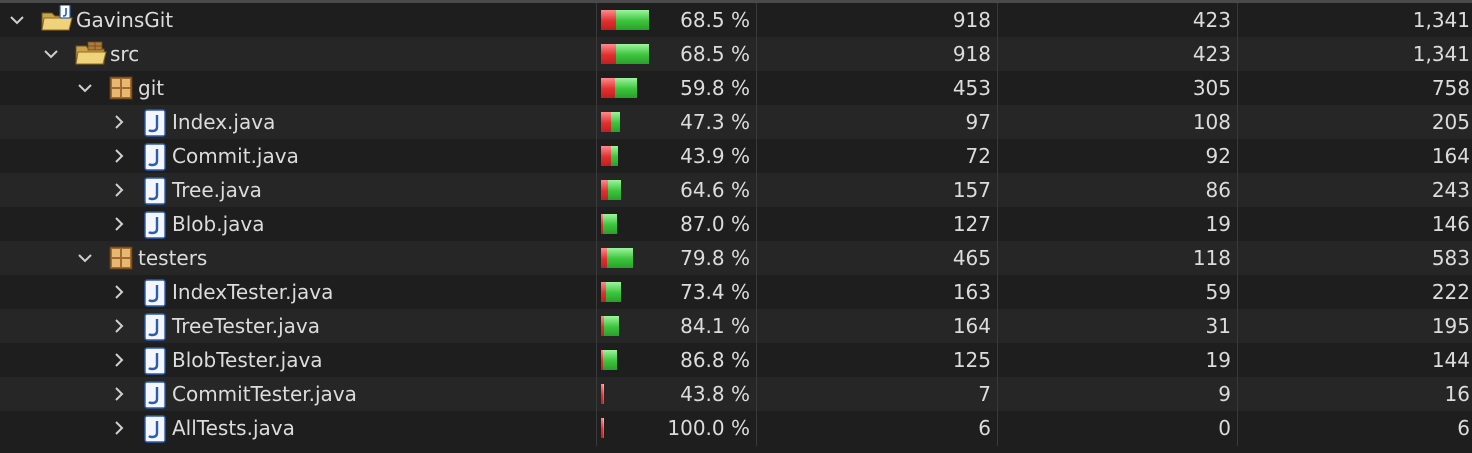  I want to click on name-cell: IndexTester.java, so click(298, 292).